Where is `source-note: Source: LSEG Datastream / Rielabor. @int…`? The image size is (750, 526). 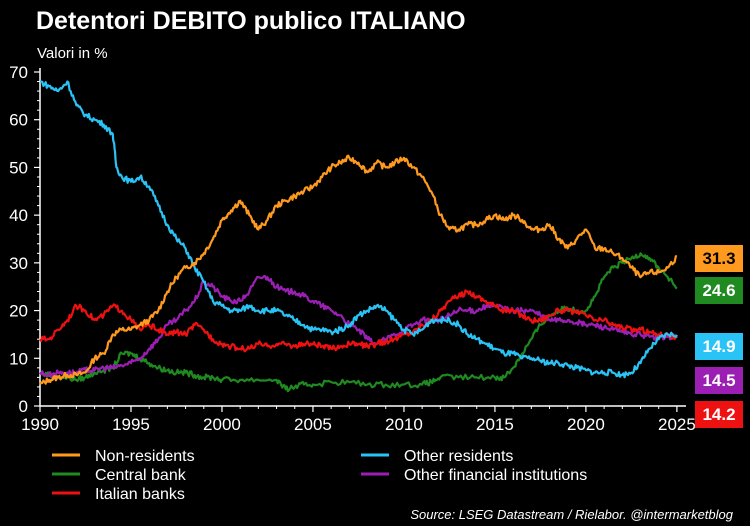 source-note: Source: LSEG Datastream / Rielabor. @int… is located at coordinates (571, 514).